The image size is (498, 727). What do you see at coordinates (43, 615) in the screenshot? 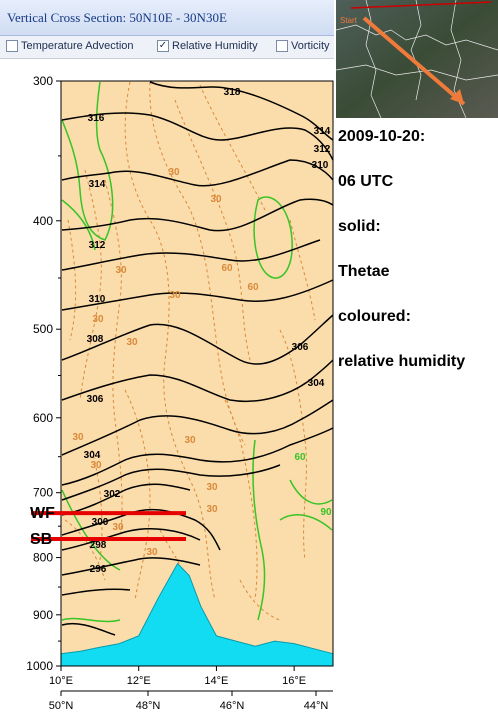
I see `y-tick-label: 900` at bounding box center [43, 615].